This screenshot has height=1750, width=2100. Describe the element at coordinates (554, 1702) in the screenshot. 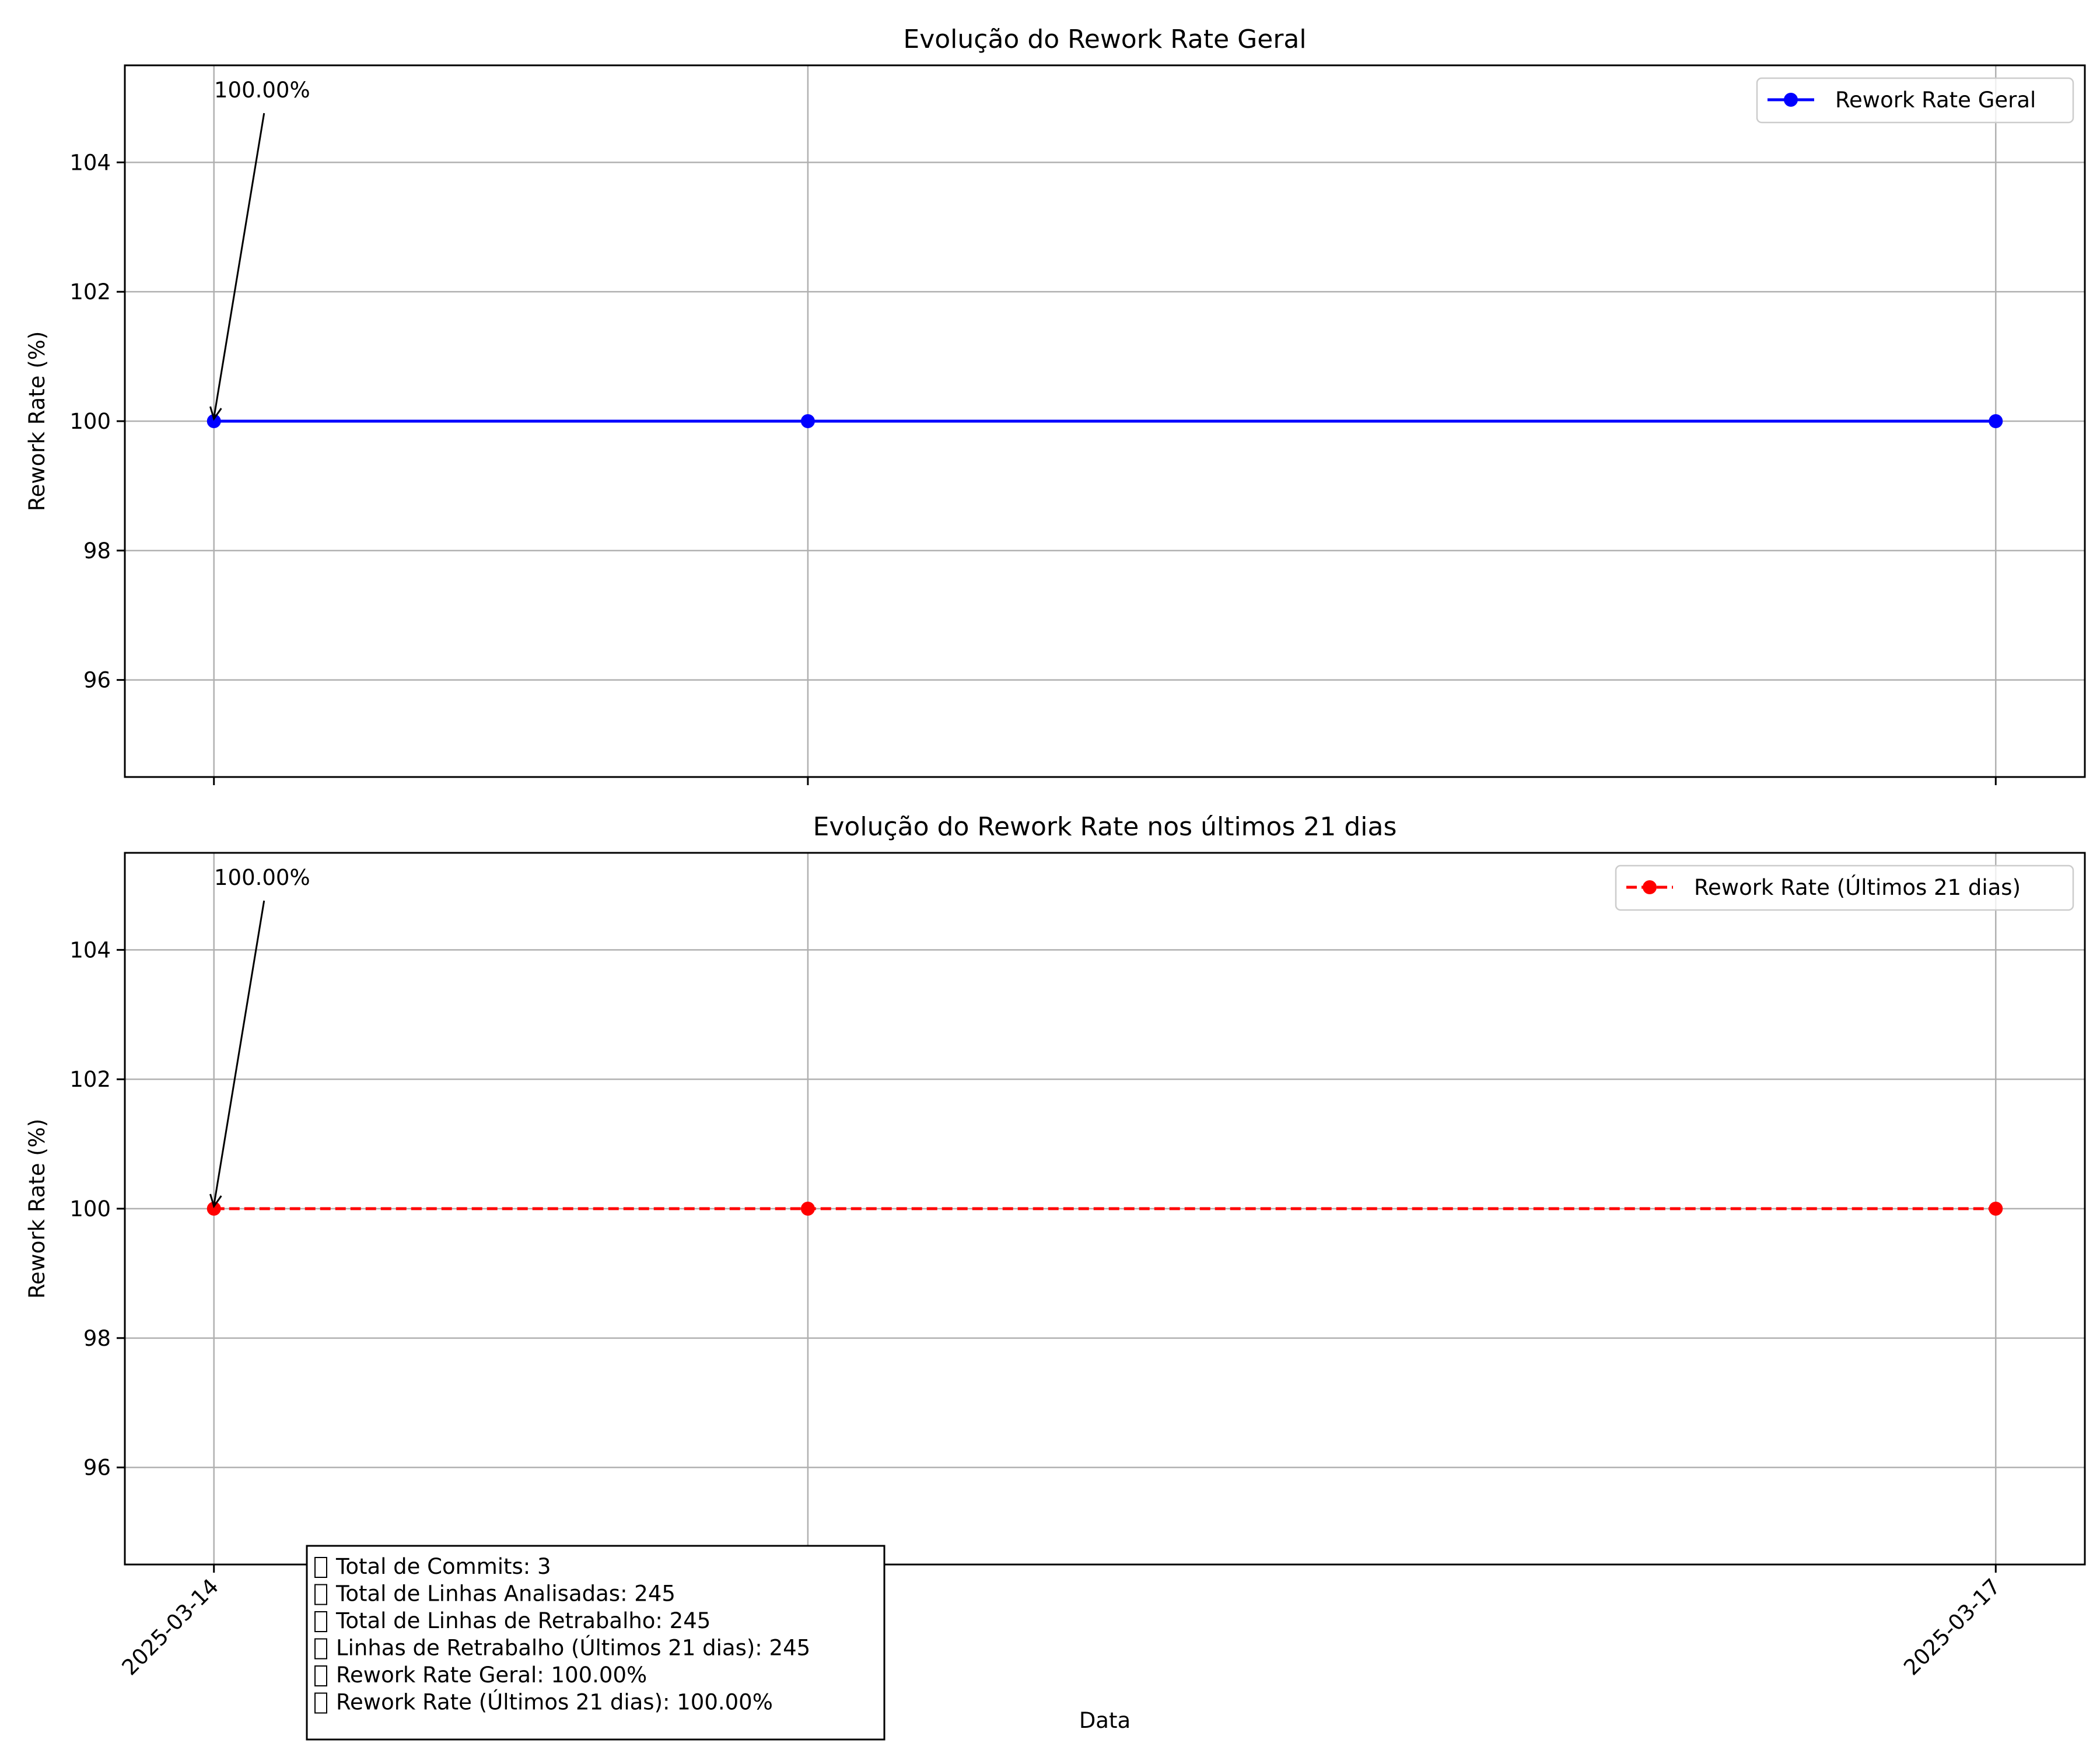

I see `info-box-line: Rework Rate (Últimos 21 dias): 100.00%` at that location.